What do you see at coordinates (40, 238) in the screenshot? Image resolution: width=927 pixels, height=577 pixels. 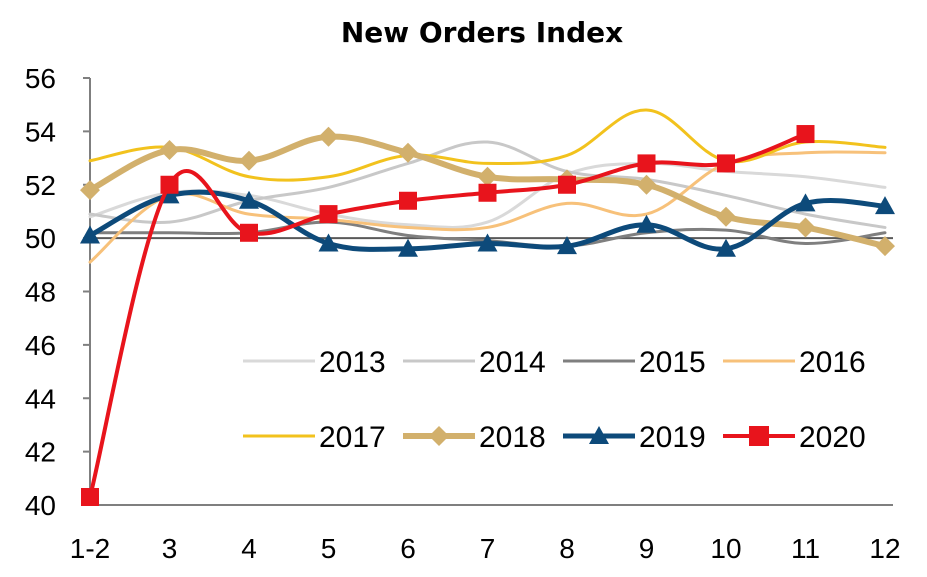 I see `y-tick-label: 50` at bounding box center [40, 238].